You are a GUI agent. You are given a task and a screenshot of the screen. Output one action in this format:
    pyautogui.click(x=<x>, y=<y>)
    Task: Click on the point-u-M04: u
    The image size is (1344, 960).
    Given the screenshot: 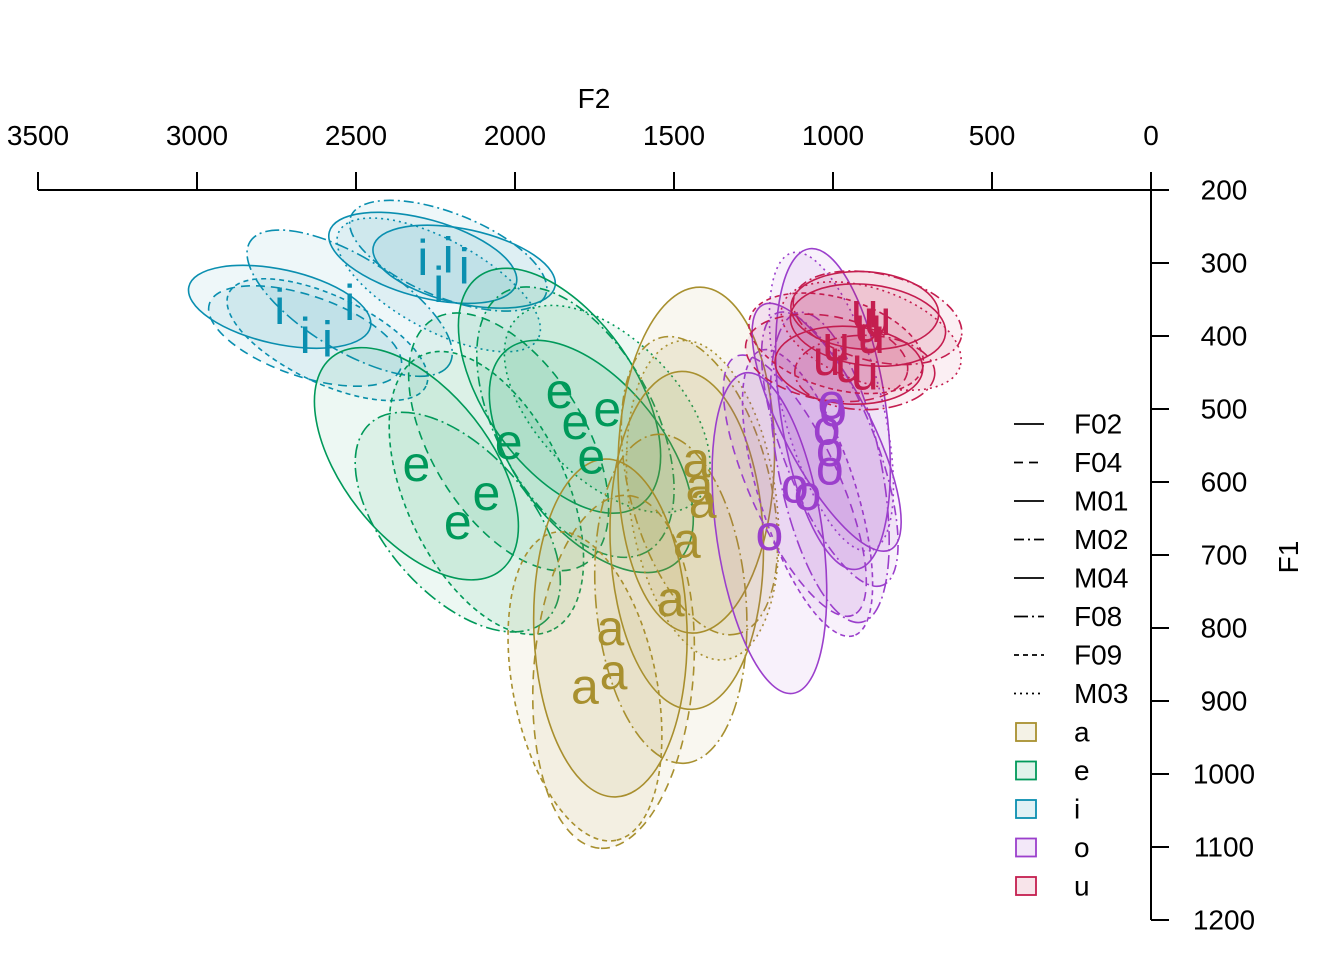 What is the action you would take?
    pyautogui.click(x=865, y=310)
    